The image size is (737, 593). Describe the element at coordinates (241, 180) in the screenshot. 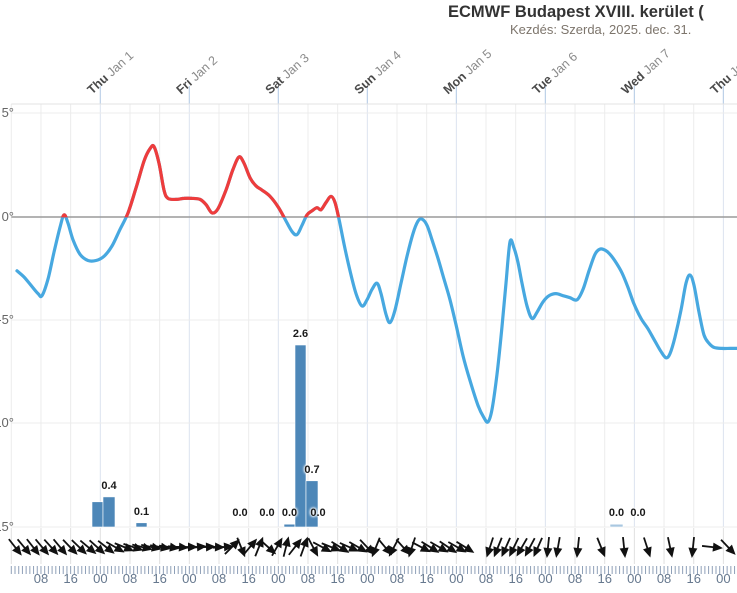

I see `temperature-line-above-zero` at that location.